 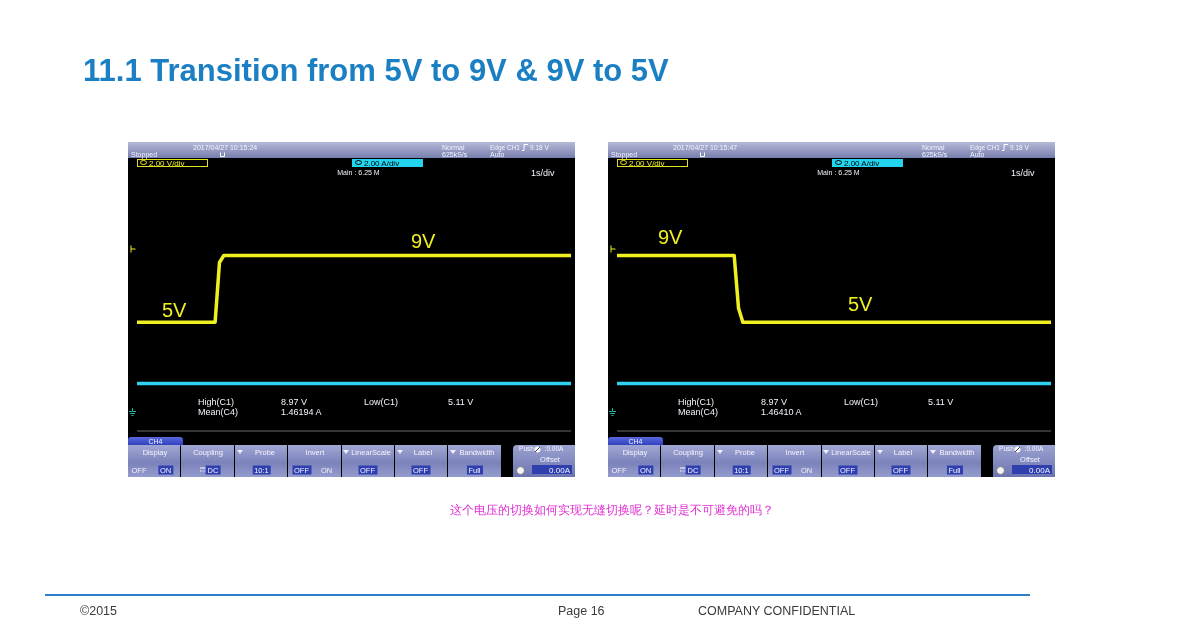 What do you see at coordinates (376, 70) in the screenshot?
I see `chart-title: 11.1 Transition from 5V to 9V & 9V to 5V` at bounding box center [376, 70].